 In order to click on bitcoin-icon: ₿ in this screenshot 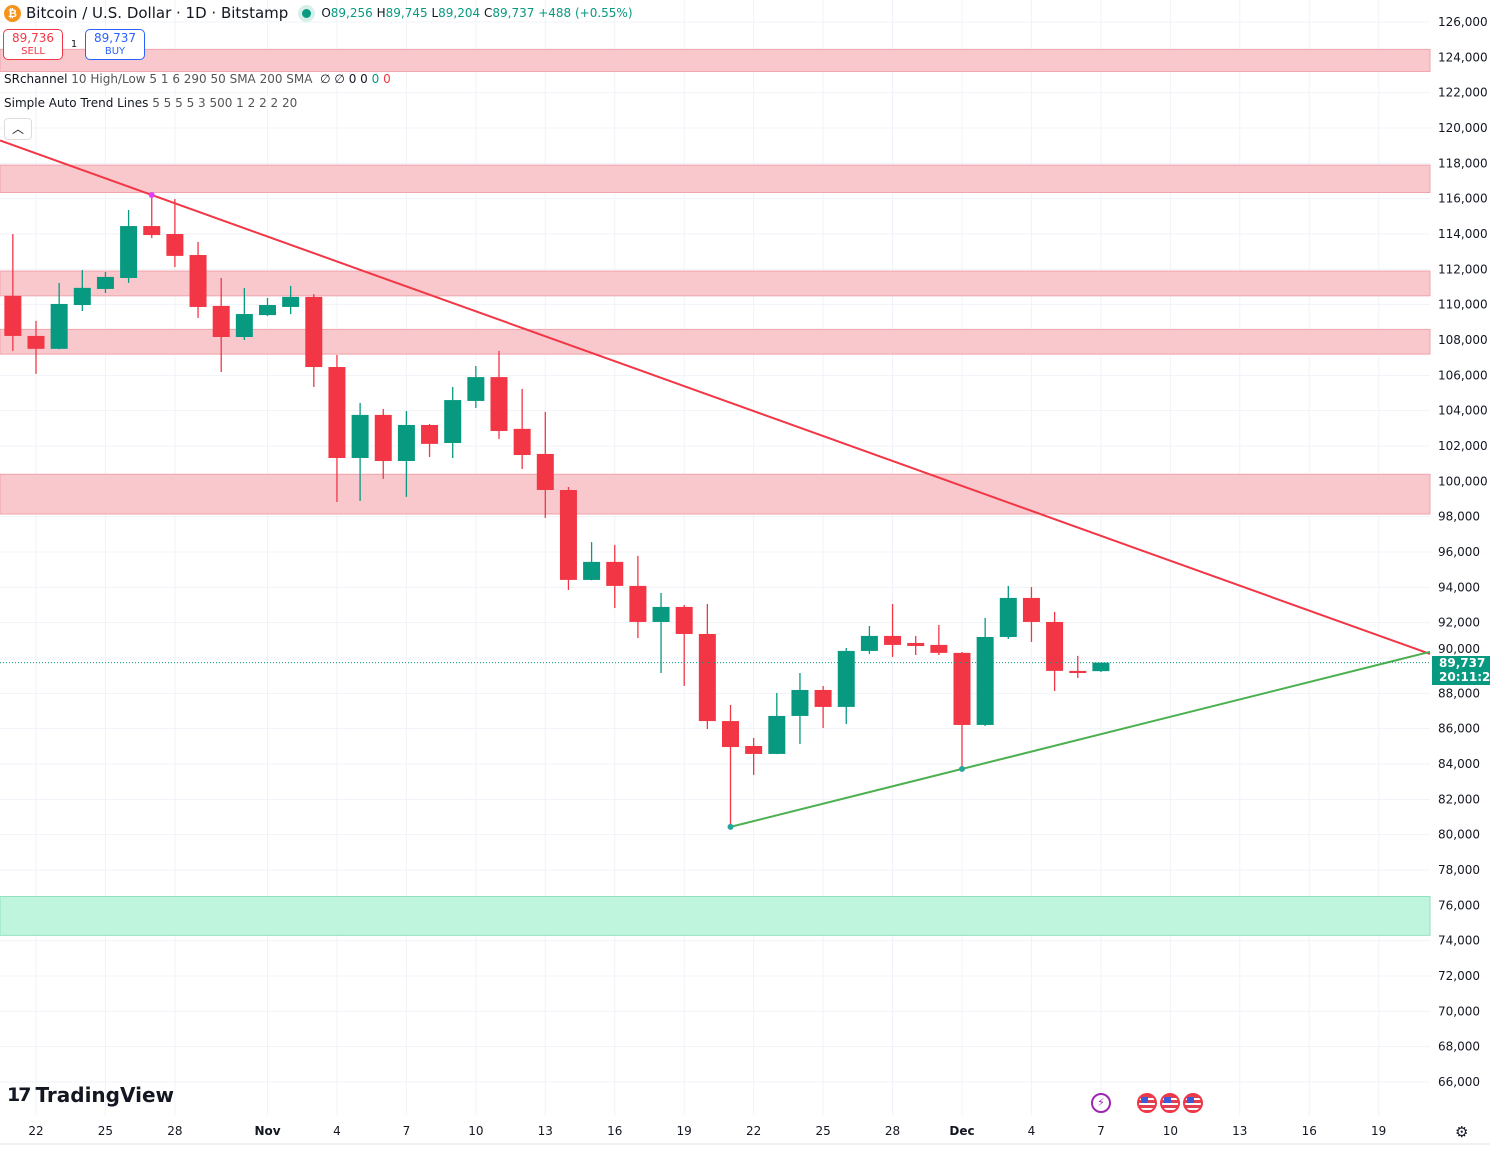, I will do `click(12, 13)`.